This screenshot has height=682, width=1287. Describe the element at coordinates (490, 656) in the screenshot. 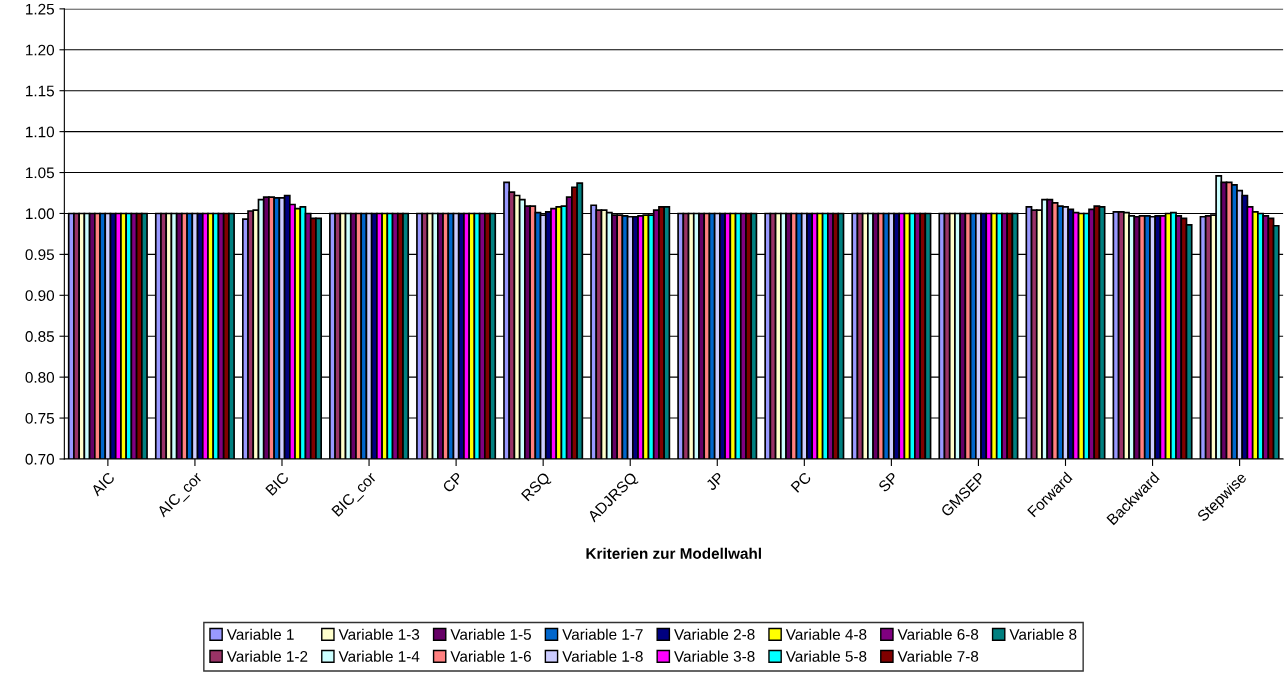

I see `legend-label: Variable 1-6` at that location.